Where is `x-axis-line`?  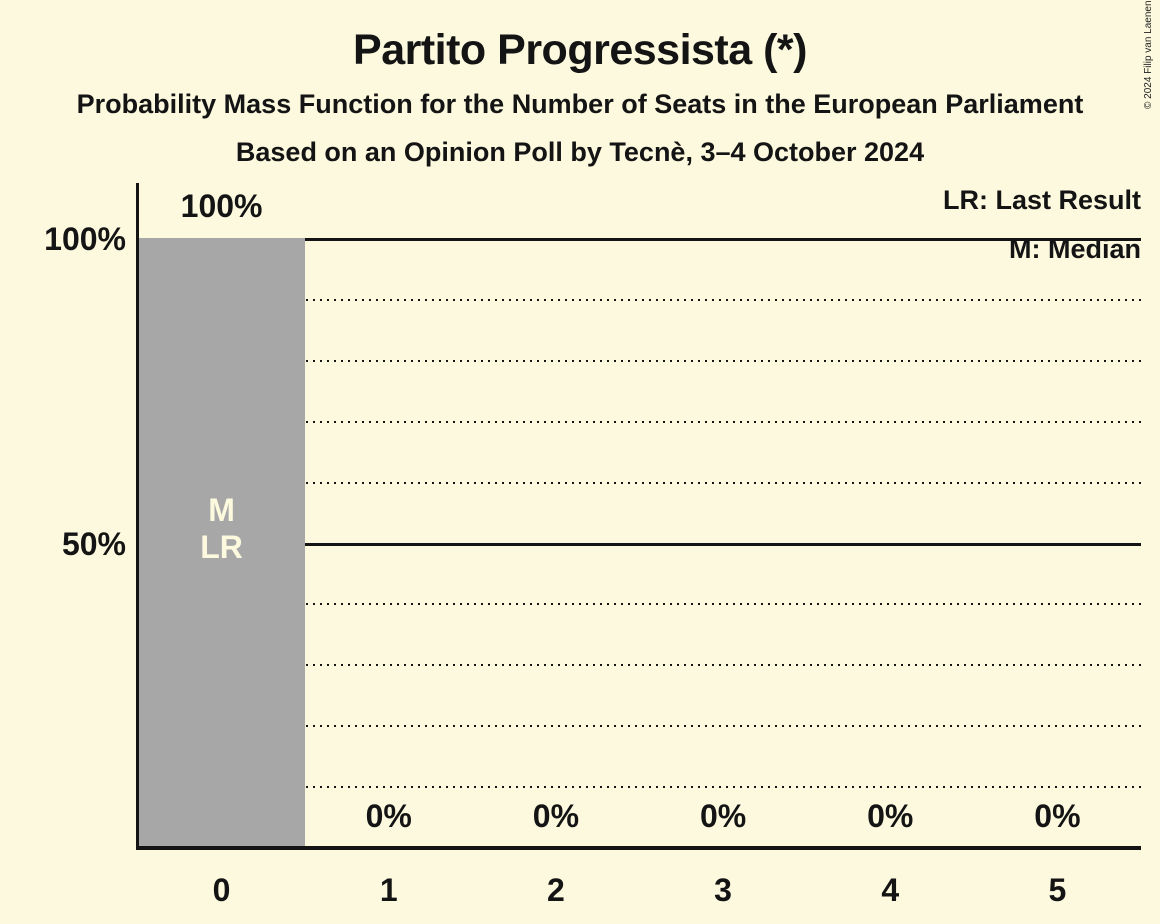
x-axis-line is located at coordinates (638, 847).